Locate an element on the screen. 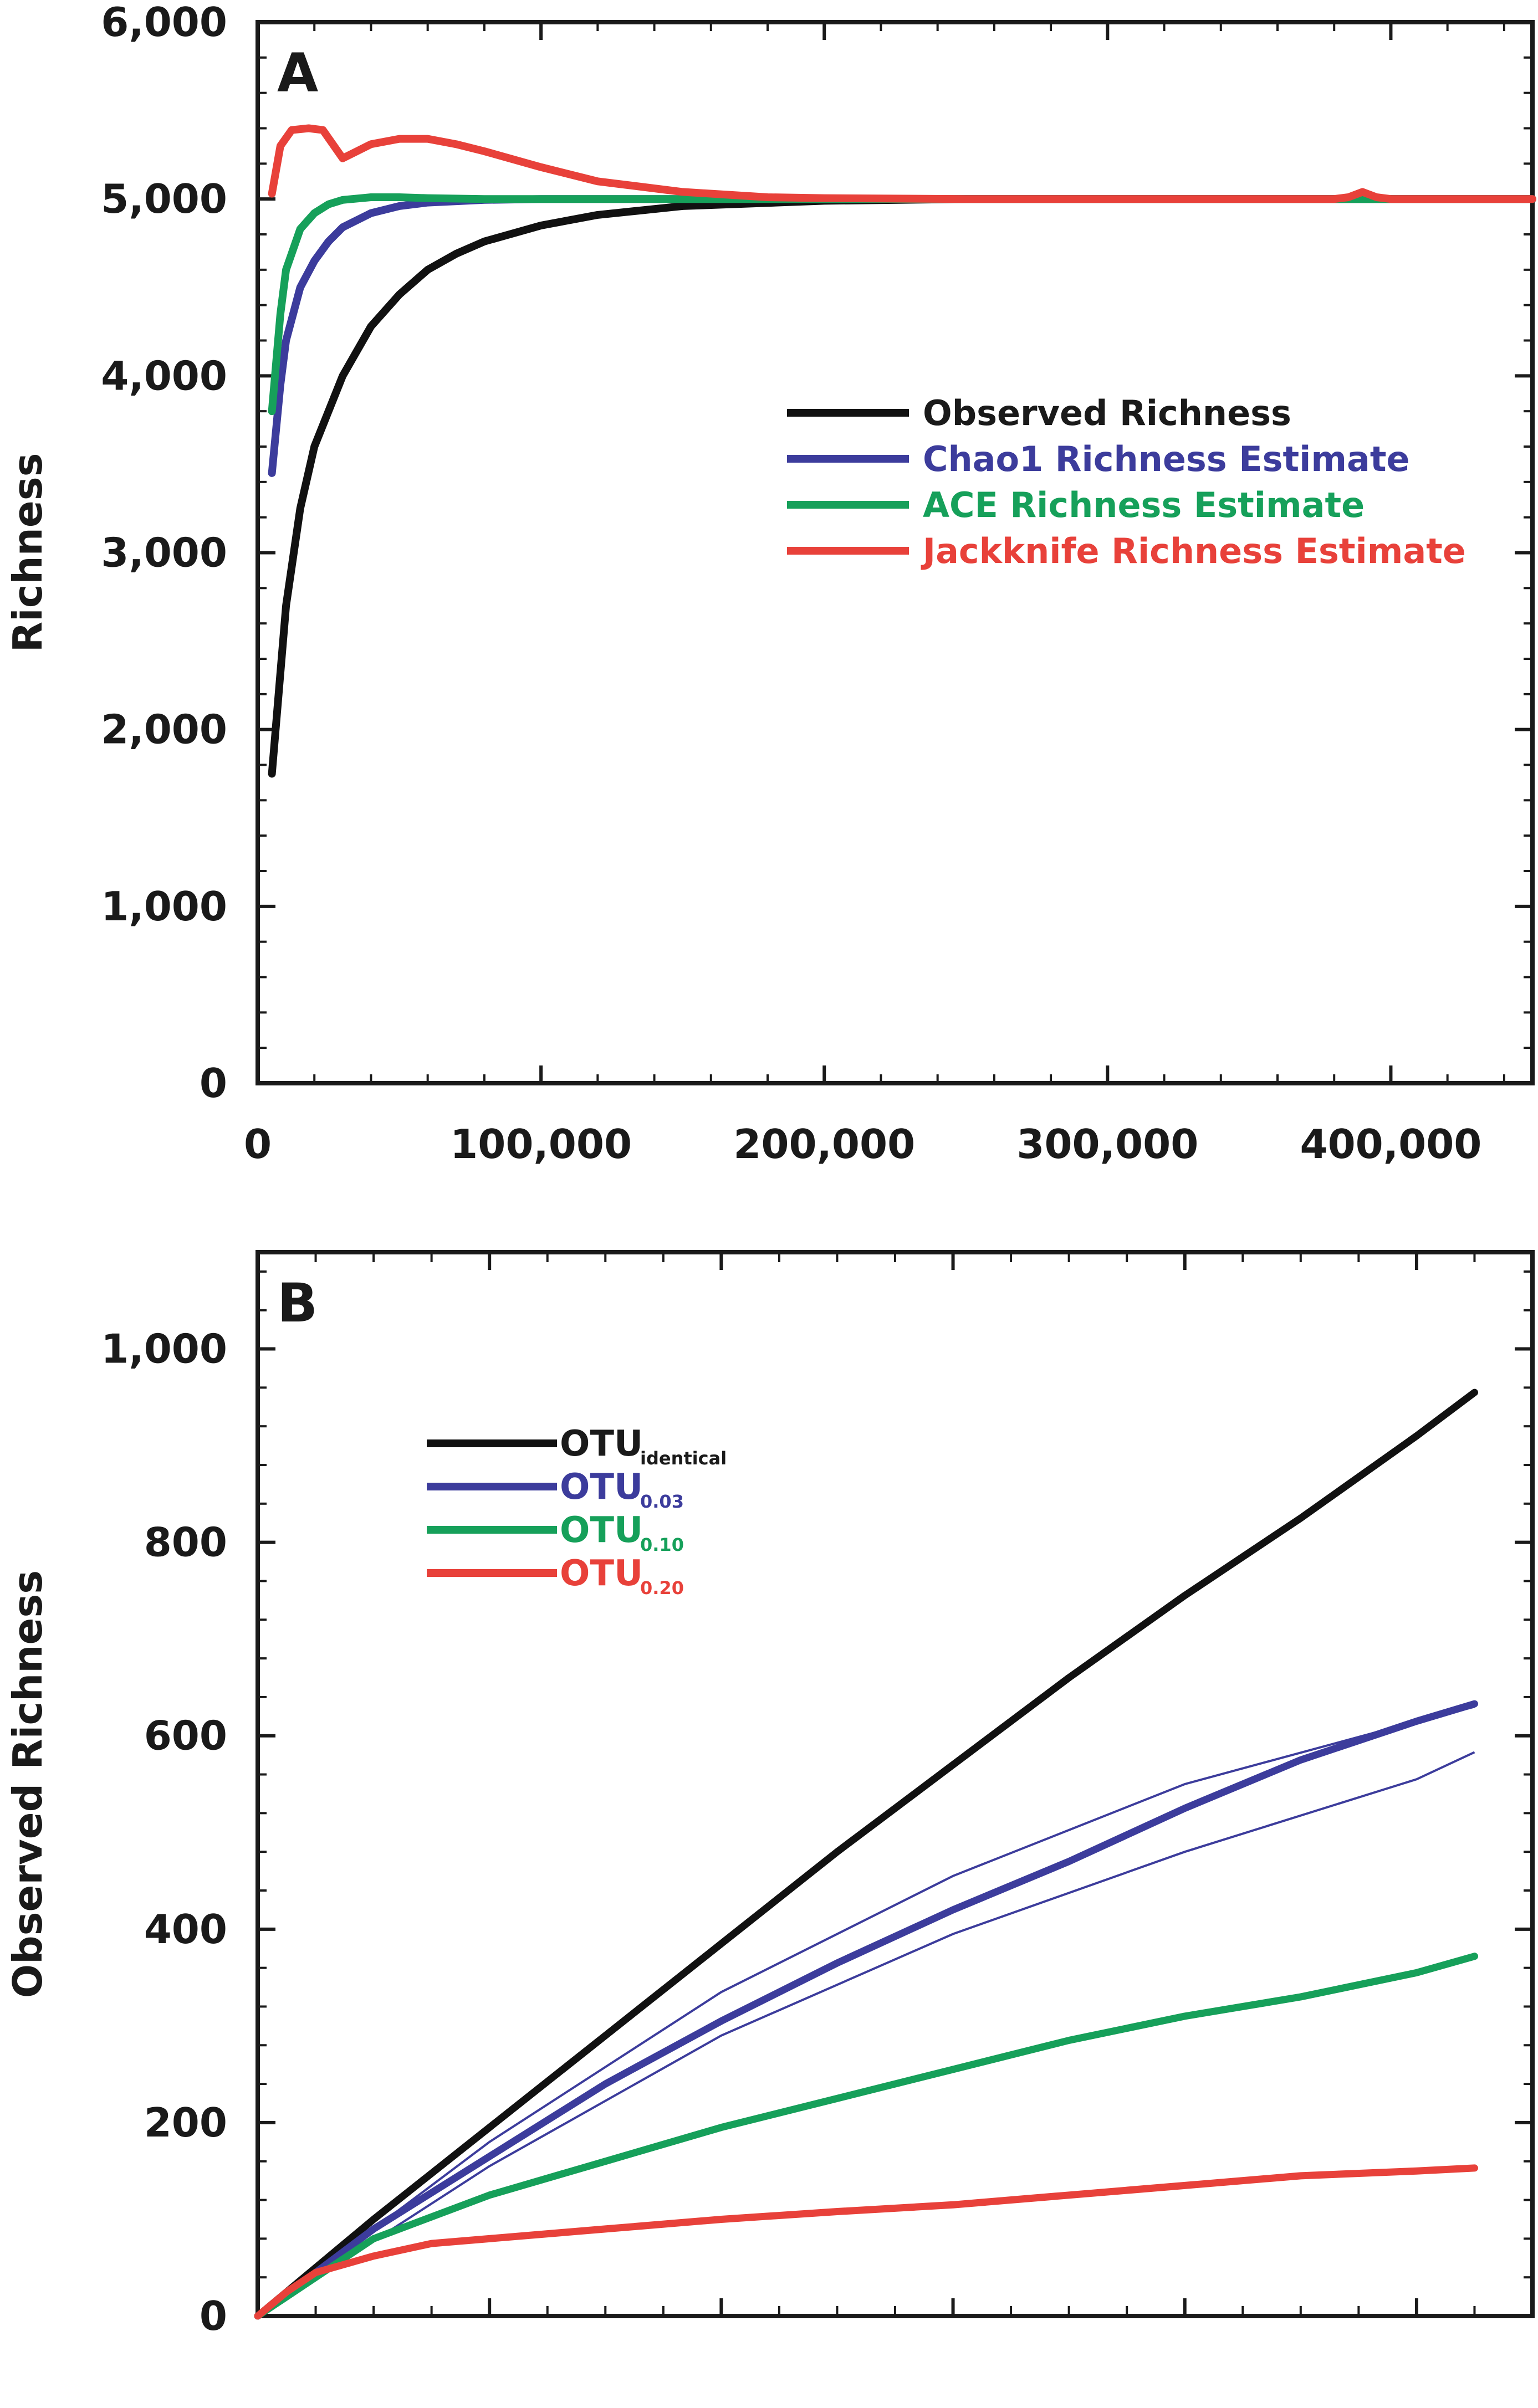 Image resolution: width=1538 pixels, height=2408 pixels. y-tick-label-b: 400 is located at coordinates (185, 1929).